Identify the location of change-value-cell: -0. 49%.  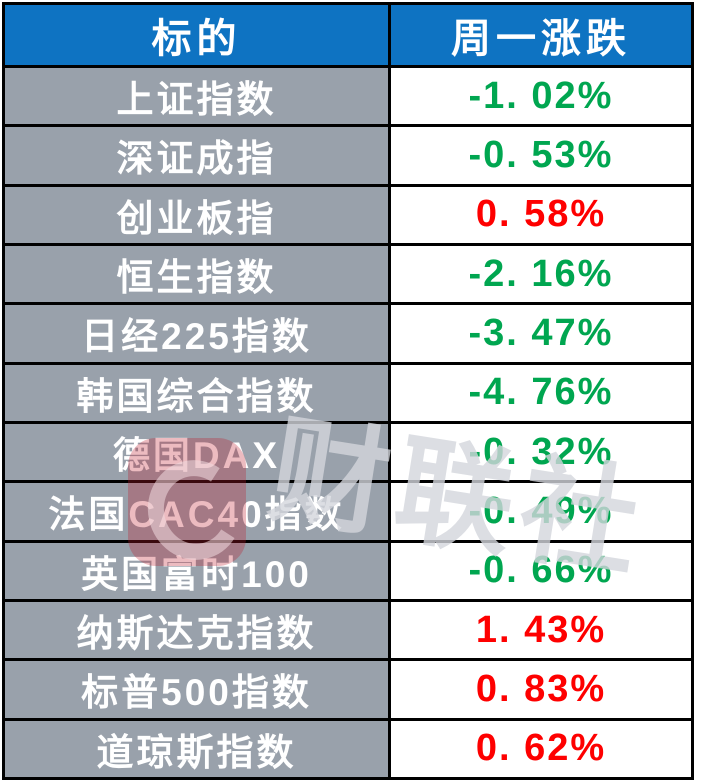
(541, 511).